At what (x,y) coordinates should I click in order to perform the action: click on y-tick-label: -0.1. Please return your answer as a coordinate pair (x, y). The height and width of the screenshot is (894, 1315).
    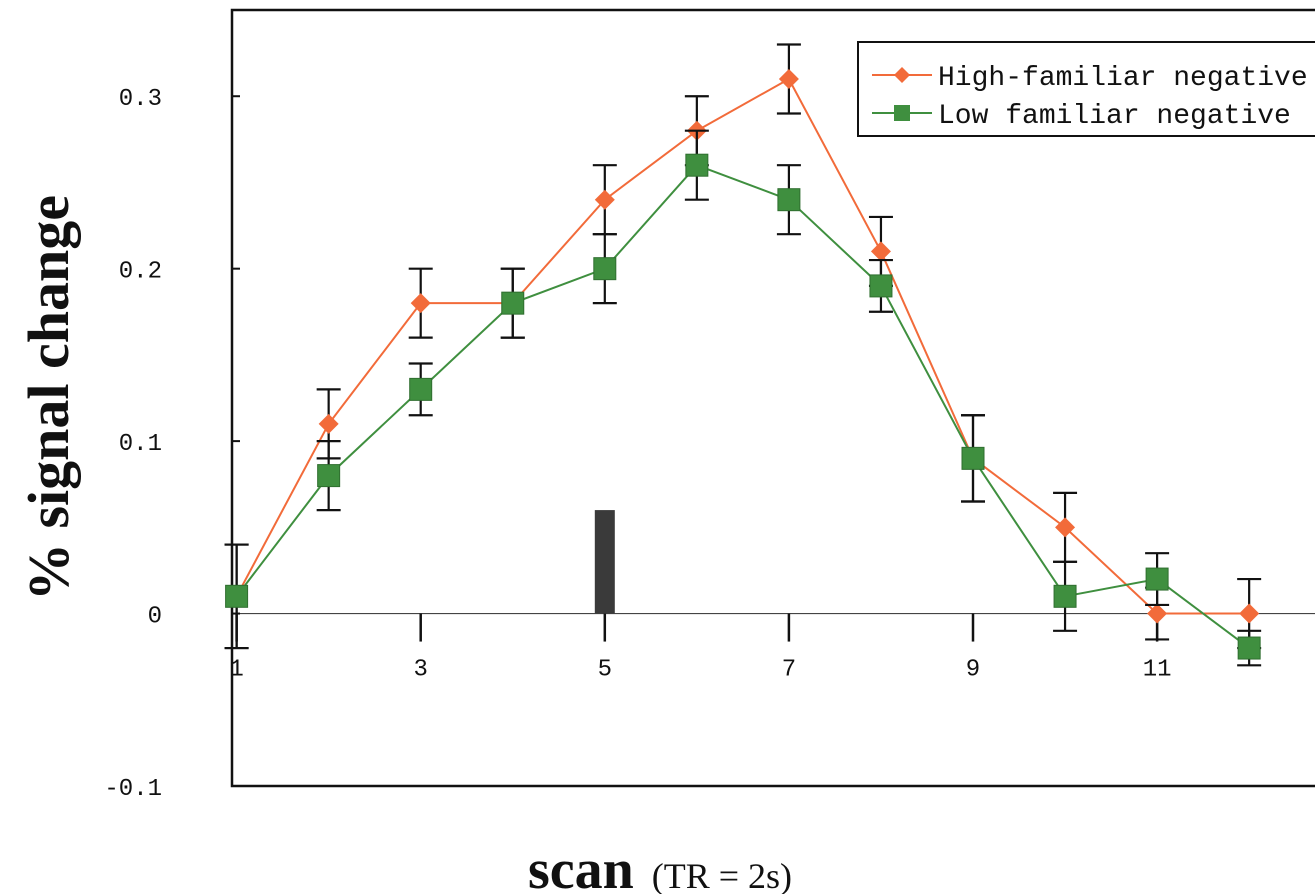
    Looking at the image, I should click on (133, 789).